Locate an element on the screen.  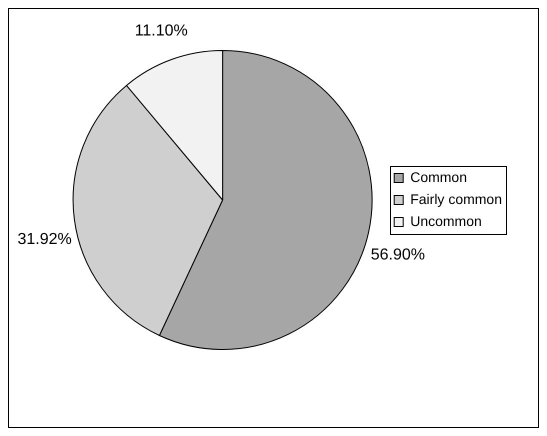
data-label: 56.90% is located at coordinates (397, 255).